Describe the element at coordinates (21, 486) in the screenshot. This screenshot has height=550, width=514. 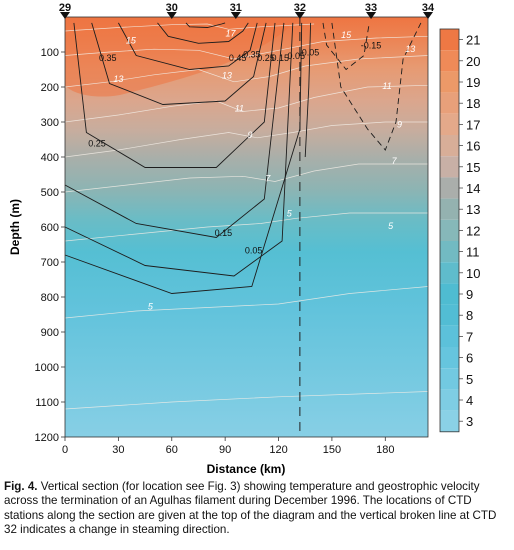
I see `caption-label: Fig. 4.` at that location.